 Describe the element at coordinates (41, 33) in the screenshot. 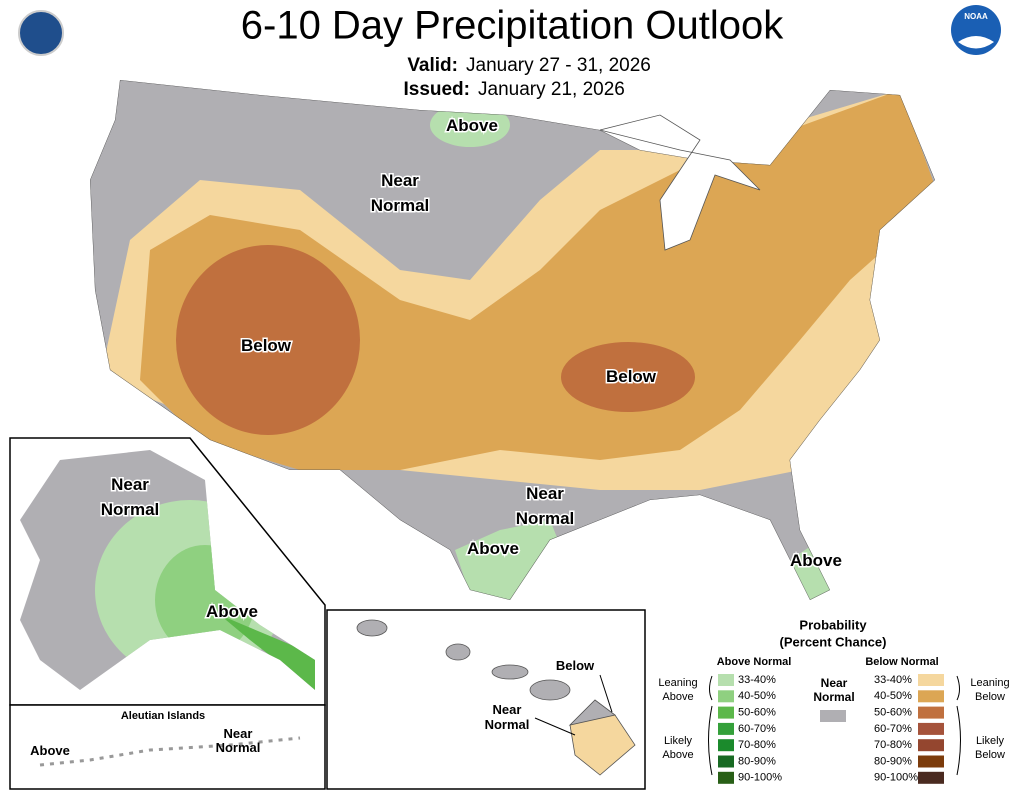

I see `doc-seal` at that location.